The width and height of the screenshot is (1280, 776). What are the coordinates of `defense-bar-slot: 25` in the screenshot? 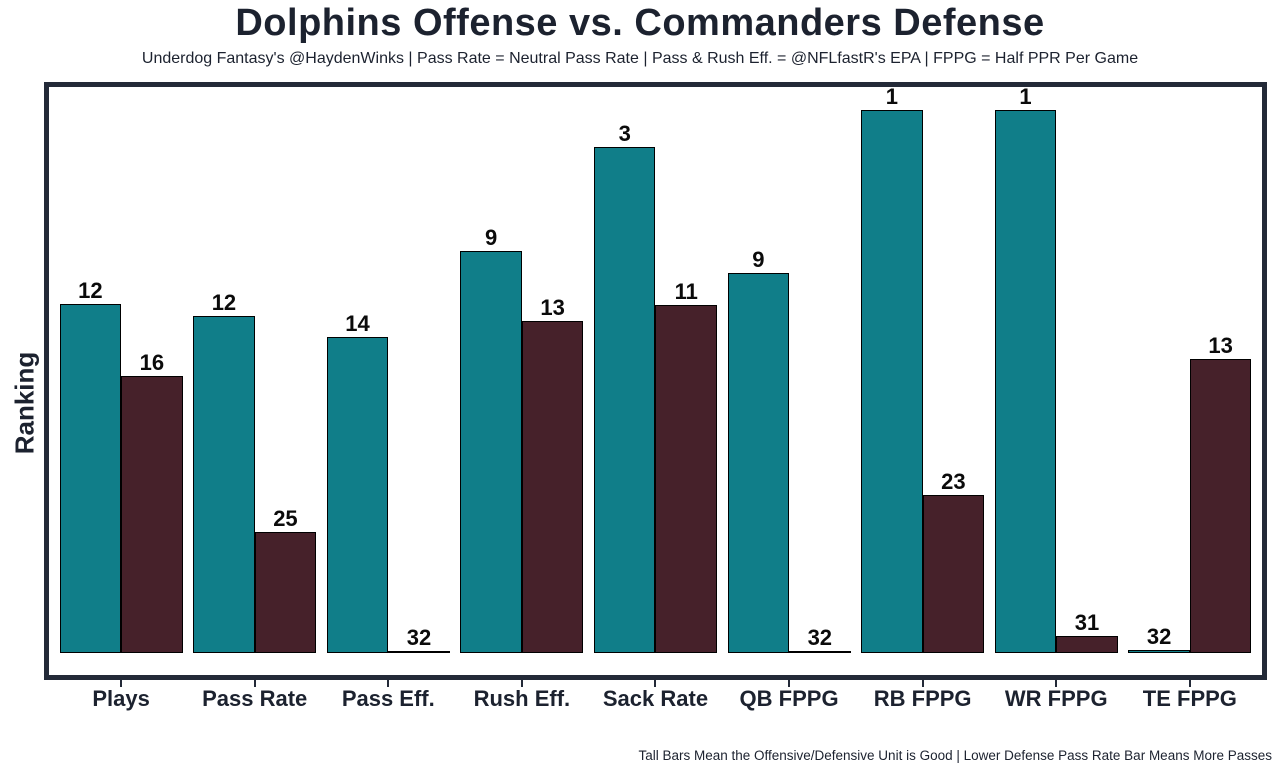 It's located at (285, 579).